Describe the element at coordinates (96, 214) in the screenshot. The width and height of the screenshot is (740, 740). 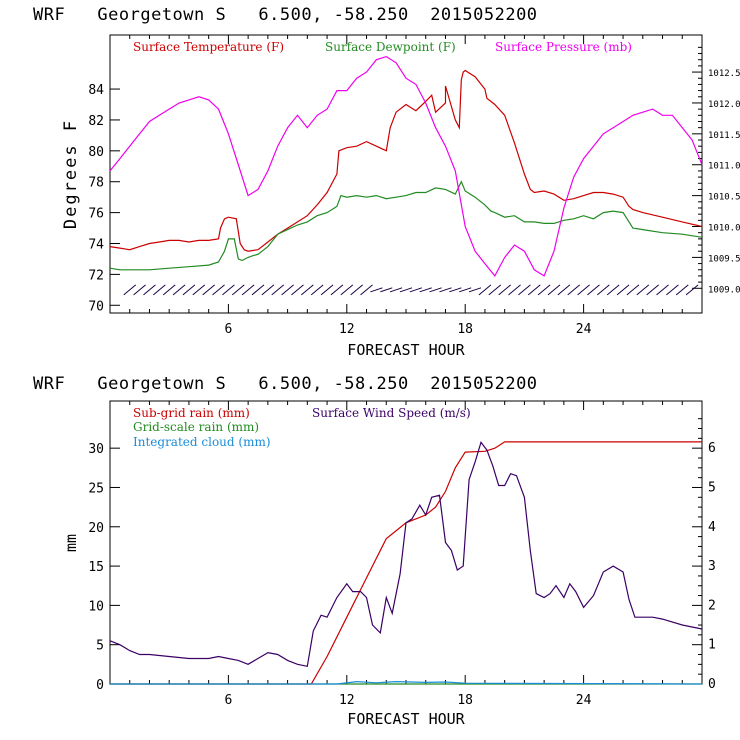
I see `y-tick-label: 76` at that location.